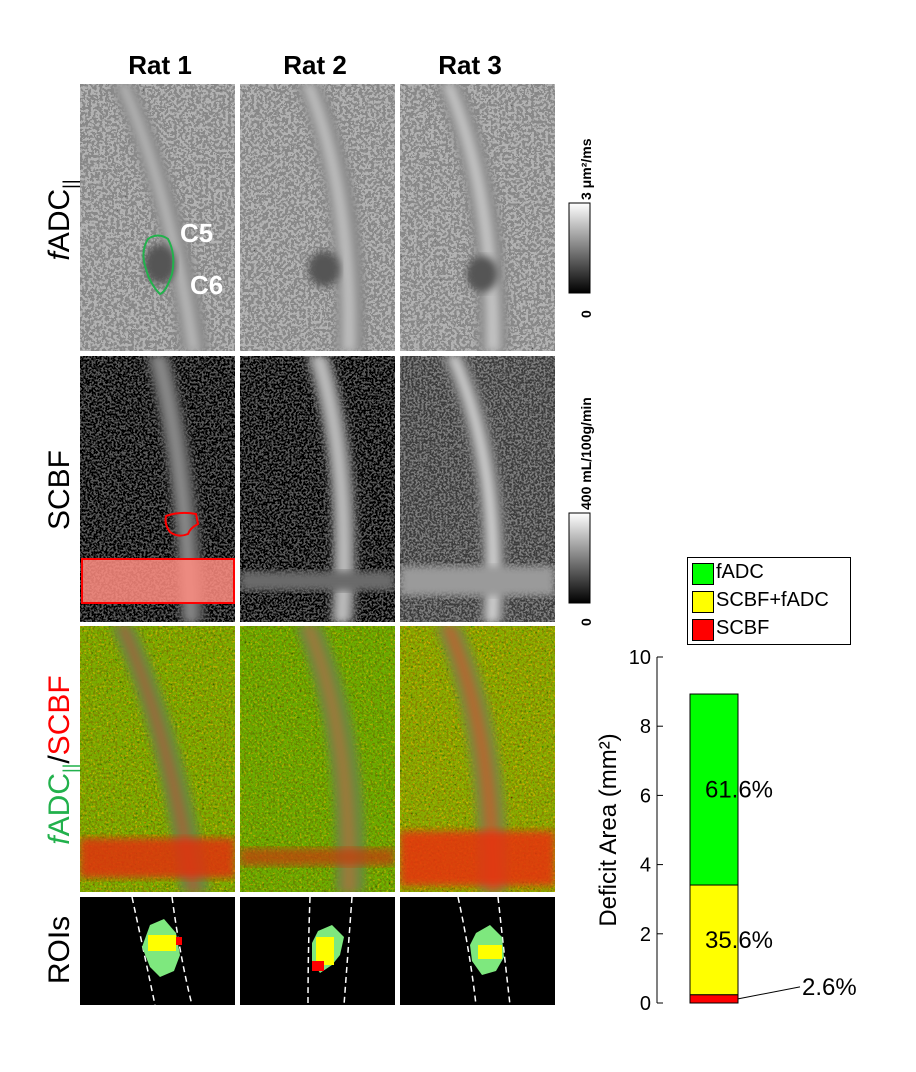  I want to click on y-tick-label-4: 4, so click(645, 866).